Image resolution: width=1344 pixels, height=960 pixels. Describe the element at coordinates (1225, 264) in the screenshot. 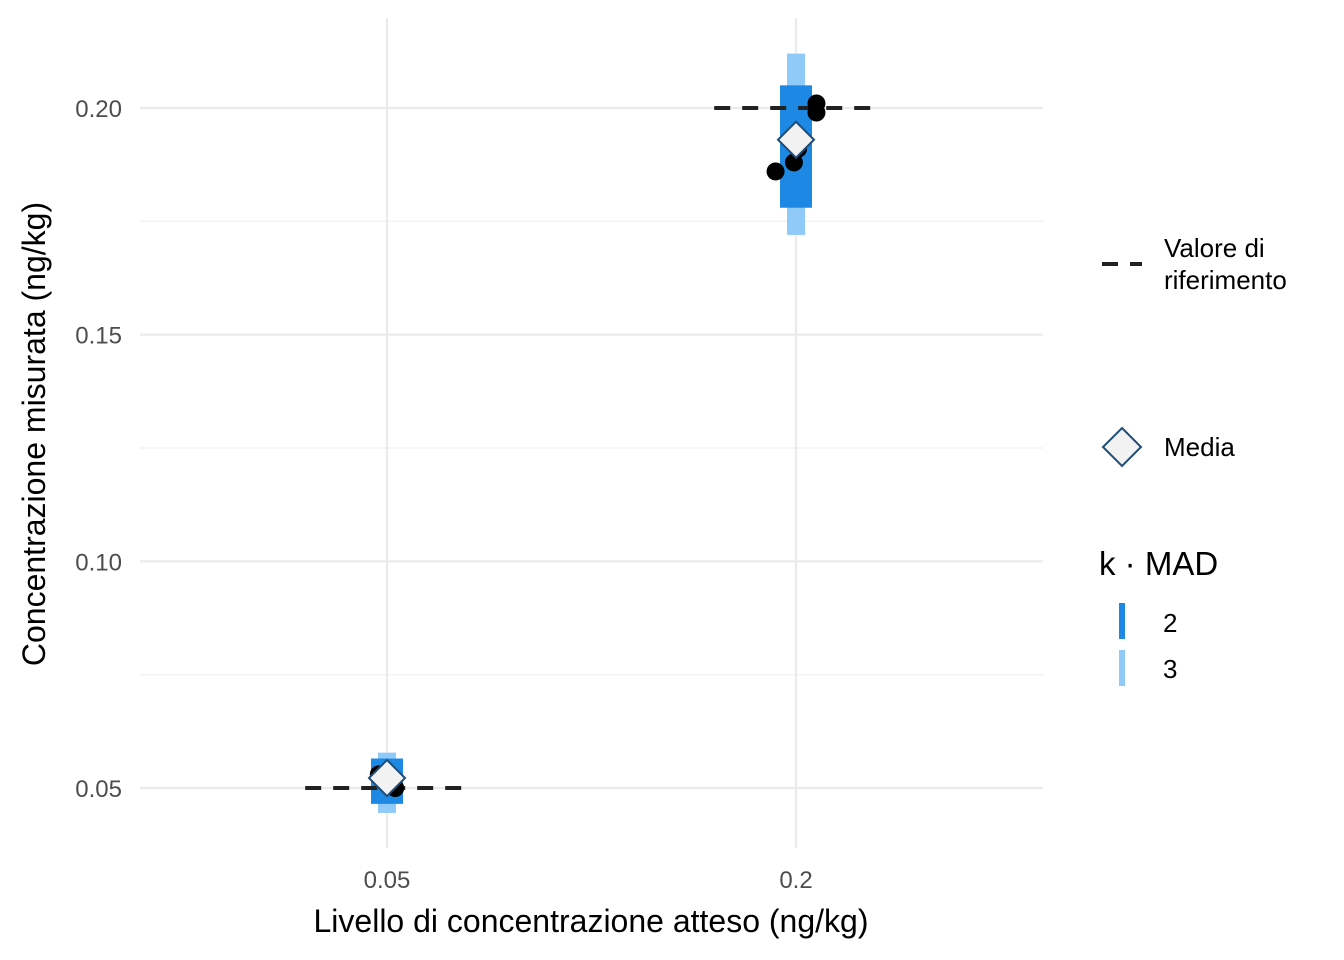

I see `legend-reference-label: Valore di riferimento` at that location.